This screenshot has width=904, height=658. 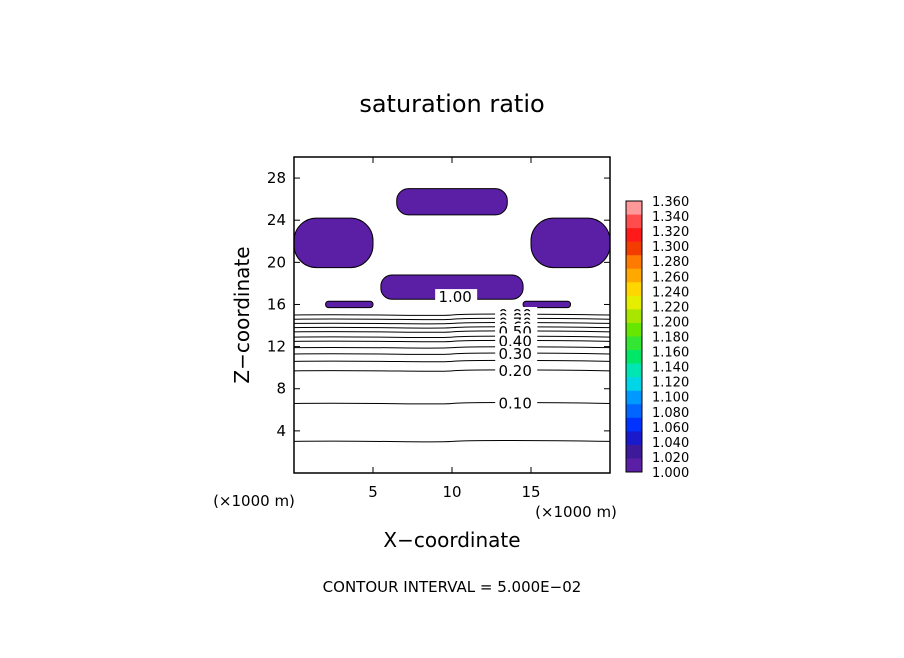 What do you see at coordinates (670, 247) in the screenshot?
I see `colorbar-label: 1.300` at bounding box center [670, 247].